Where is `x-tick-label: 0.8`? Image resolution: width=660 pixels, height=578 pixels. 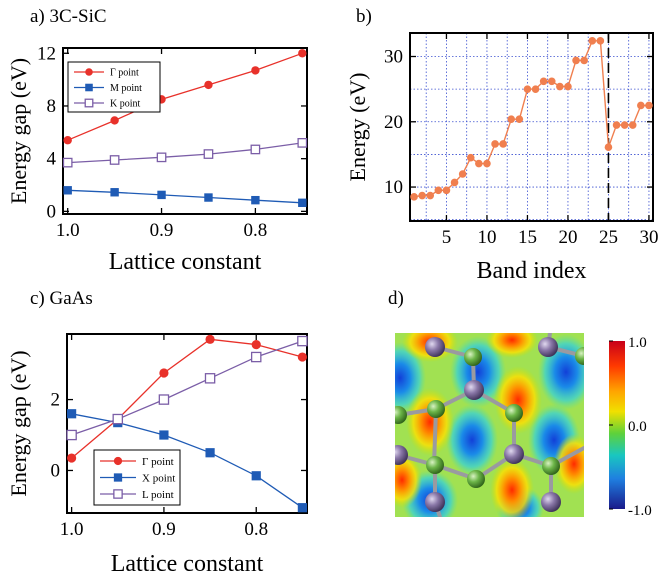 x-tick-label: 0.8 is located at coordinates (256, 529).